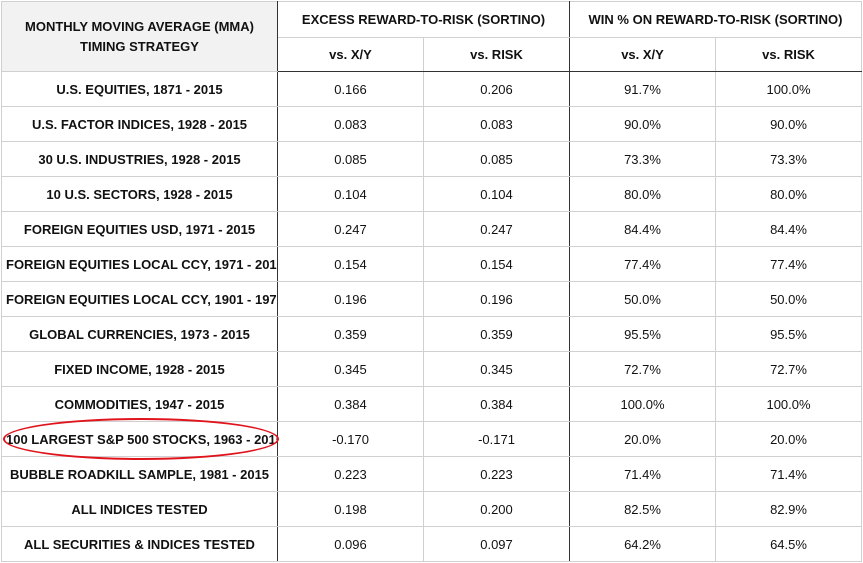 The width and height of the screenshot is (863, 563). I want to click on row-label: COMMODITIES, 1947 - 2015, so click(139, 404).